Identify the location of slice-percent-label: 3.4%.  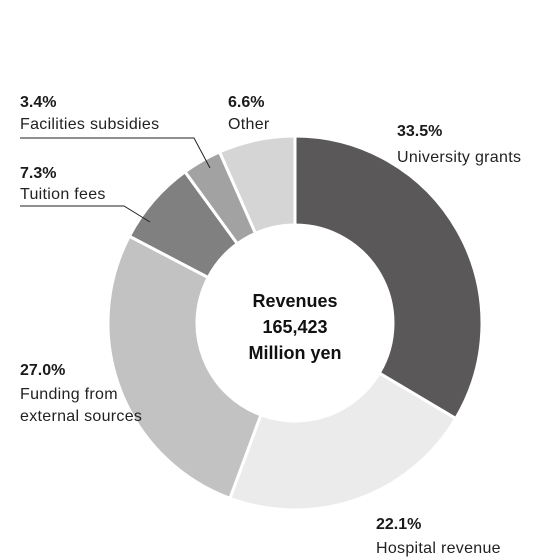
(38, 102).